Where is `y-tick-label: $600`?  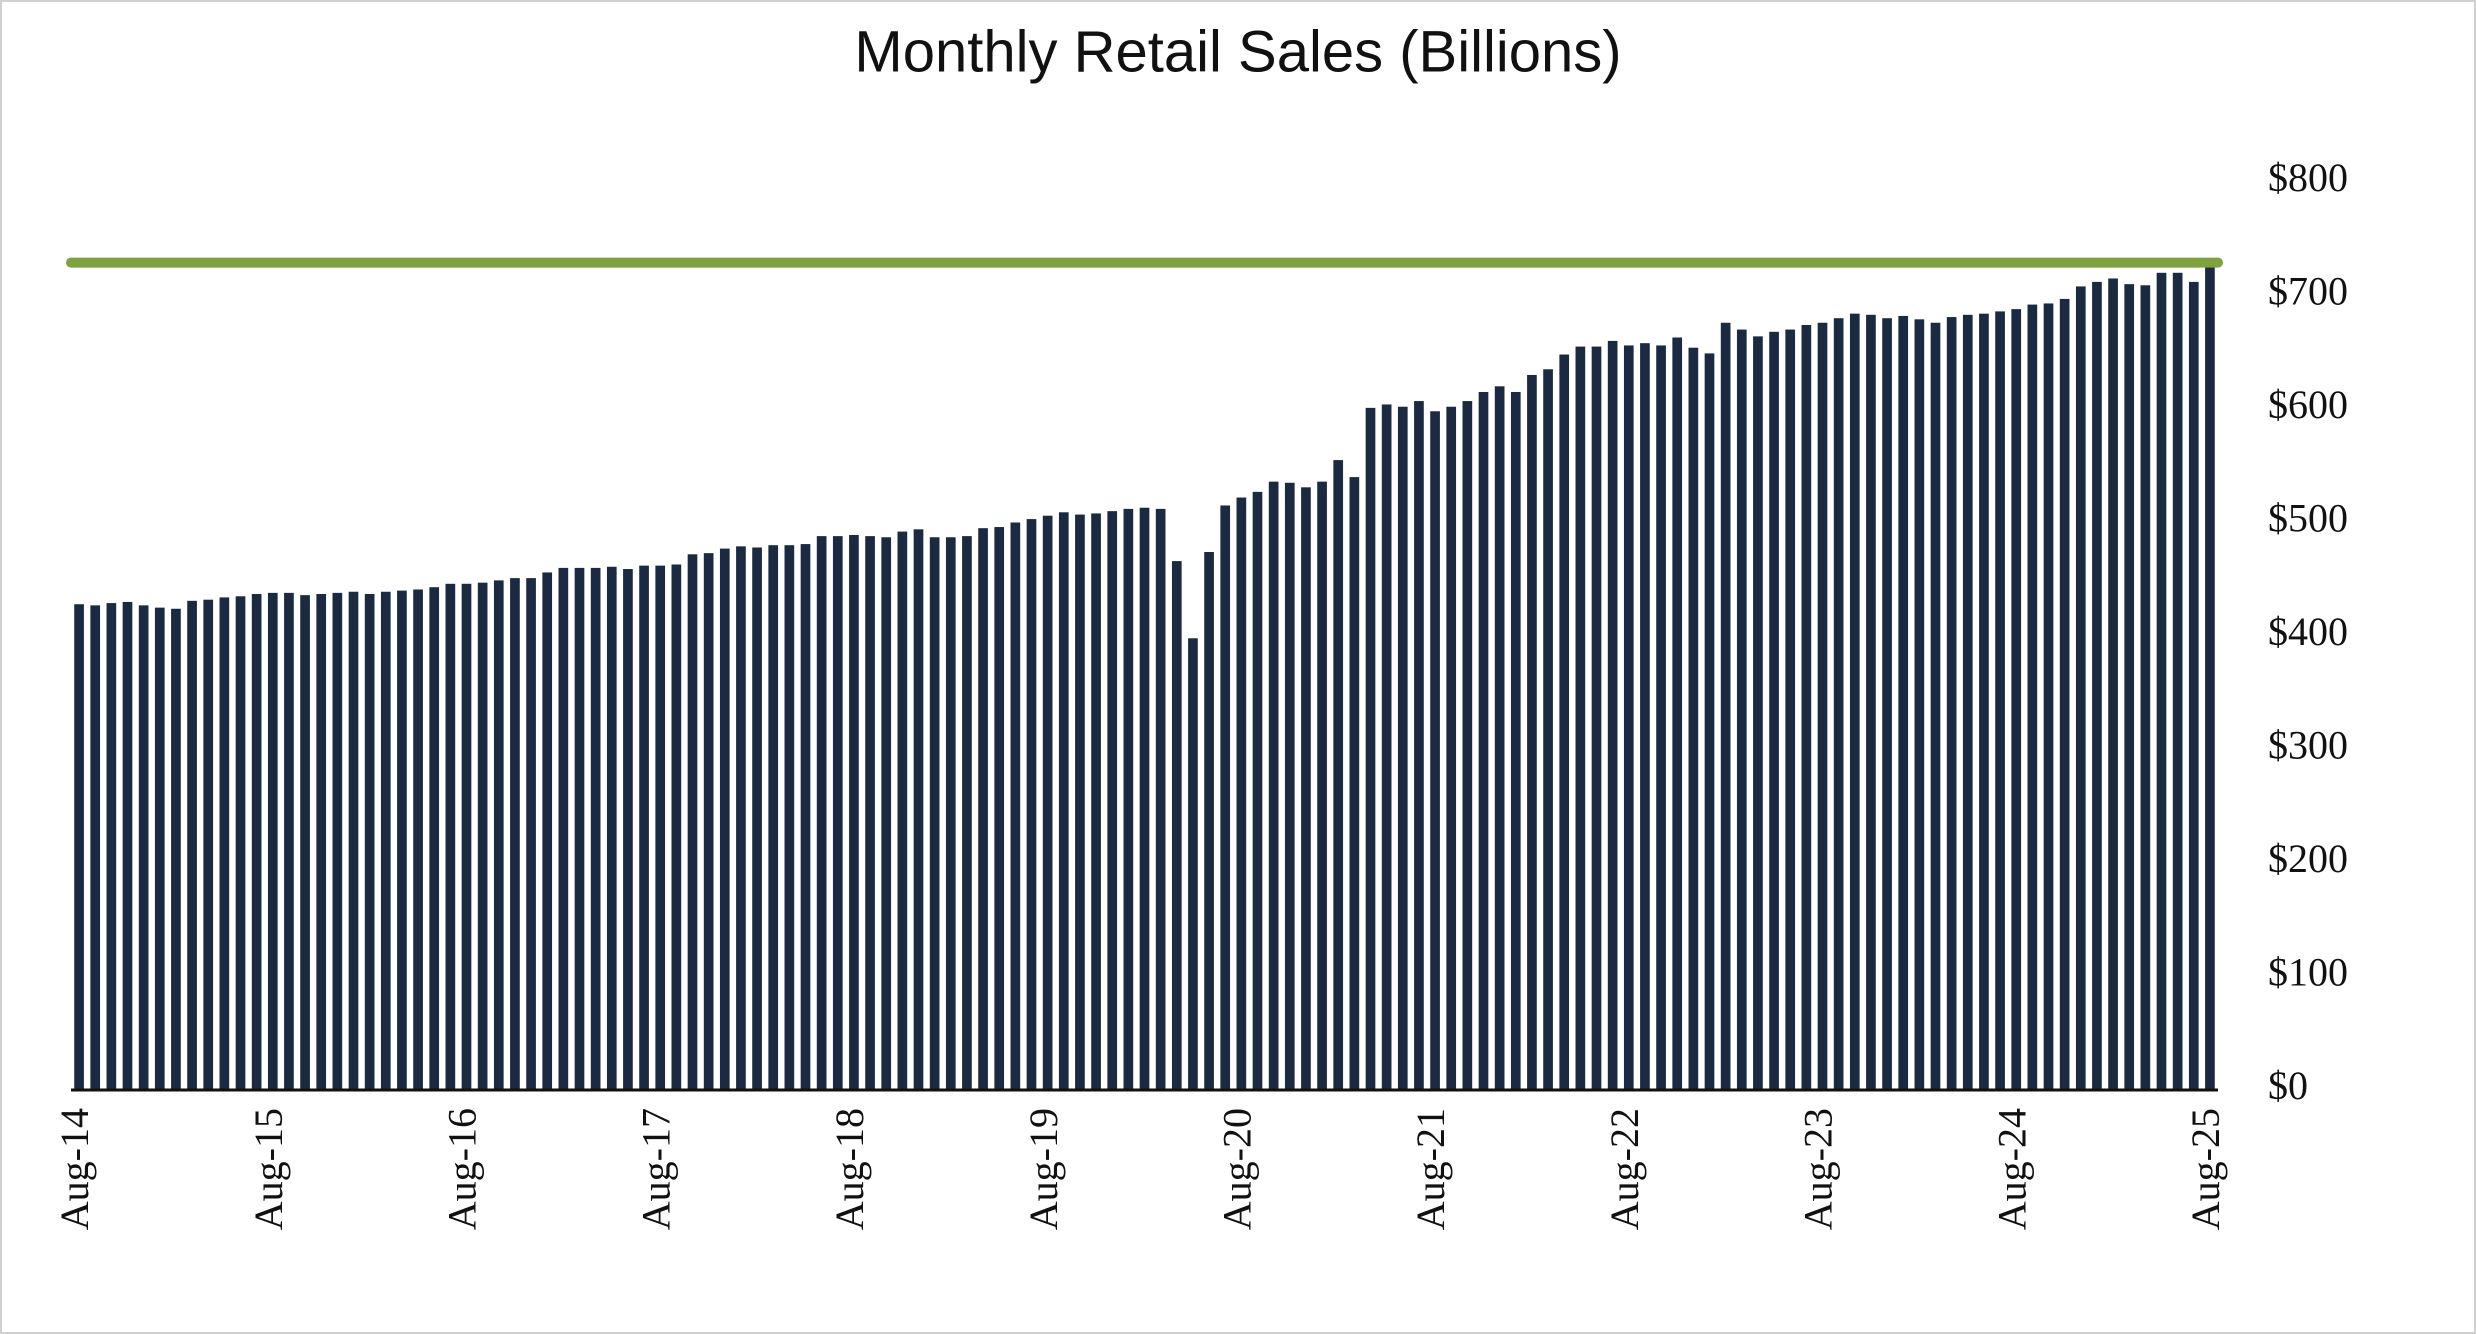
y-tick-label: $600 is located at coordinates (2308, 404).